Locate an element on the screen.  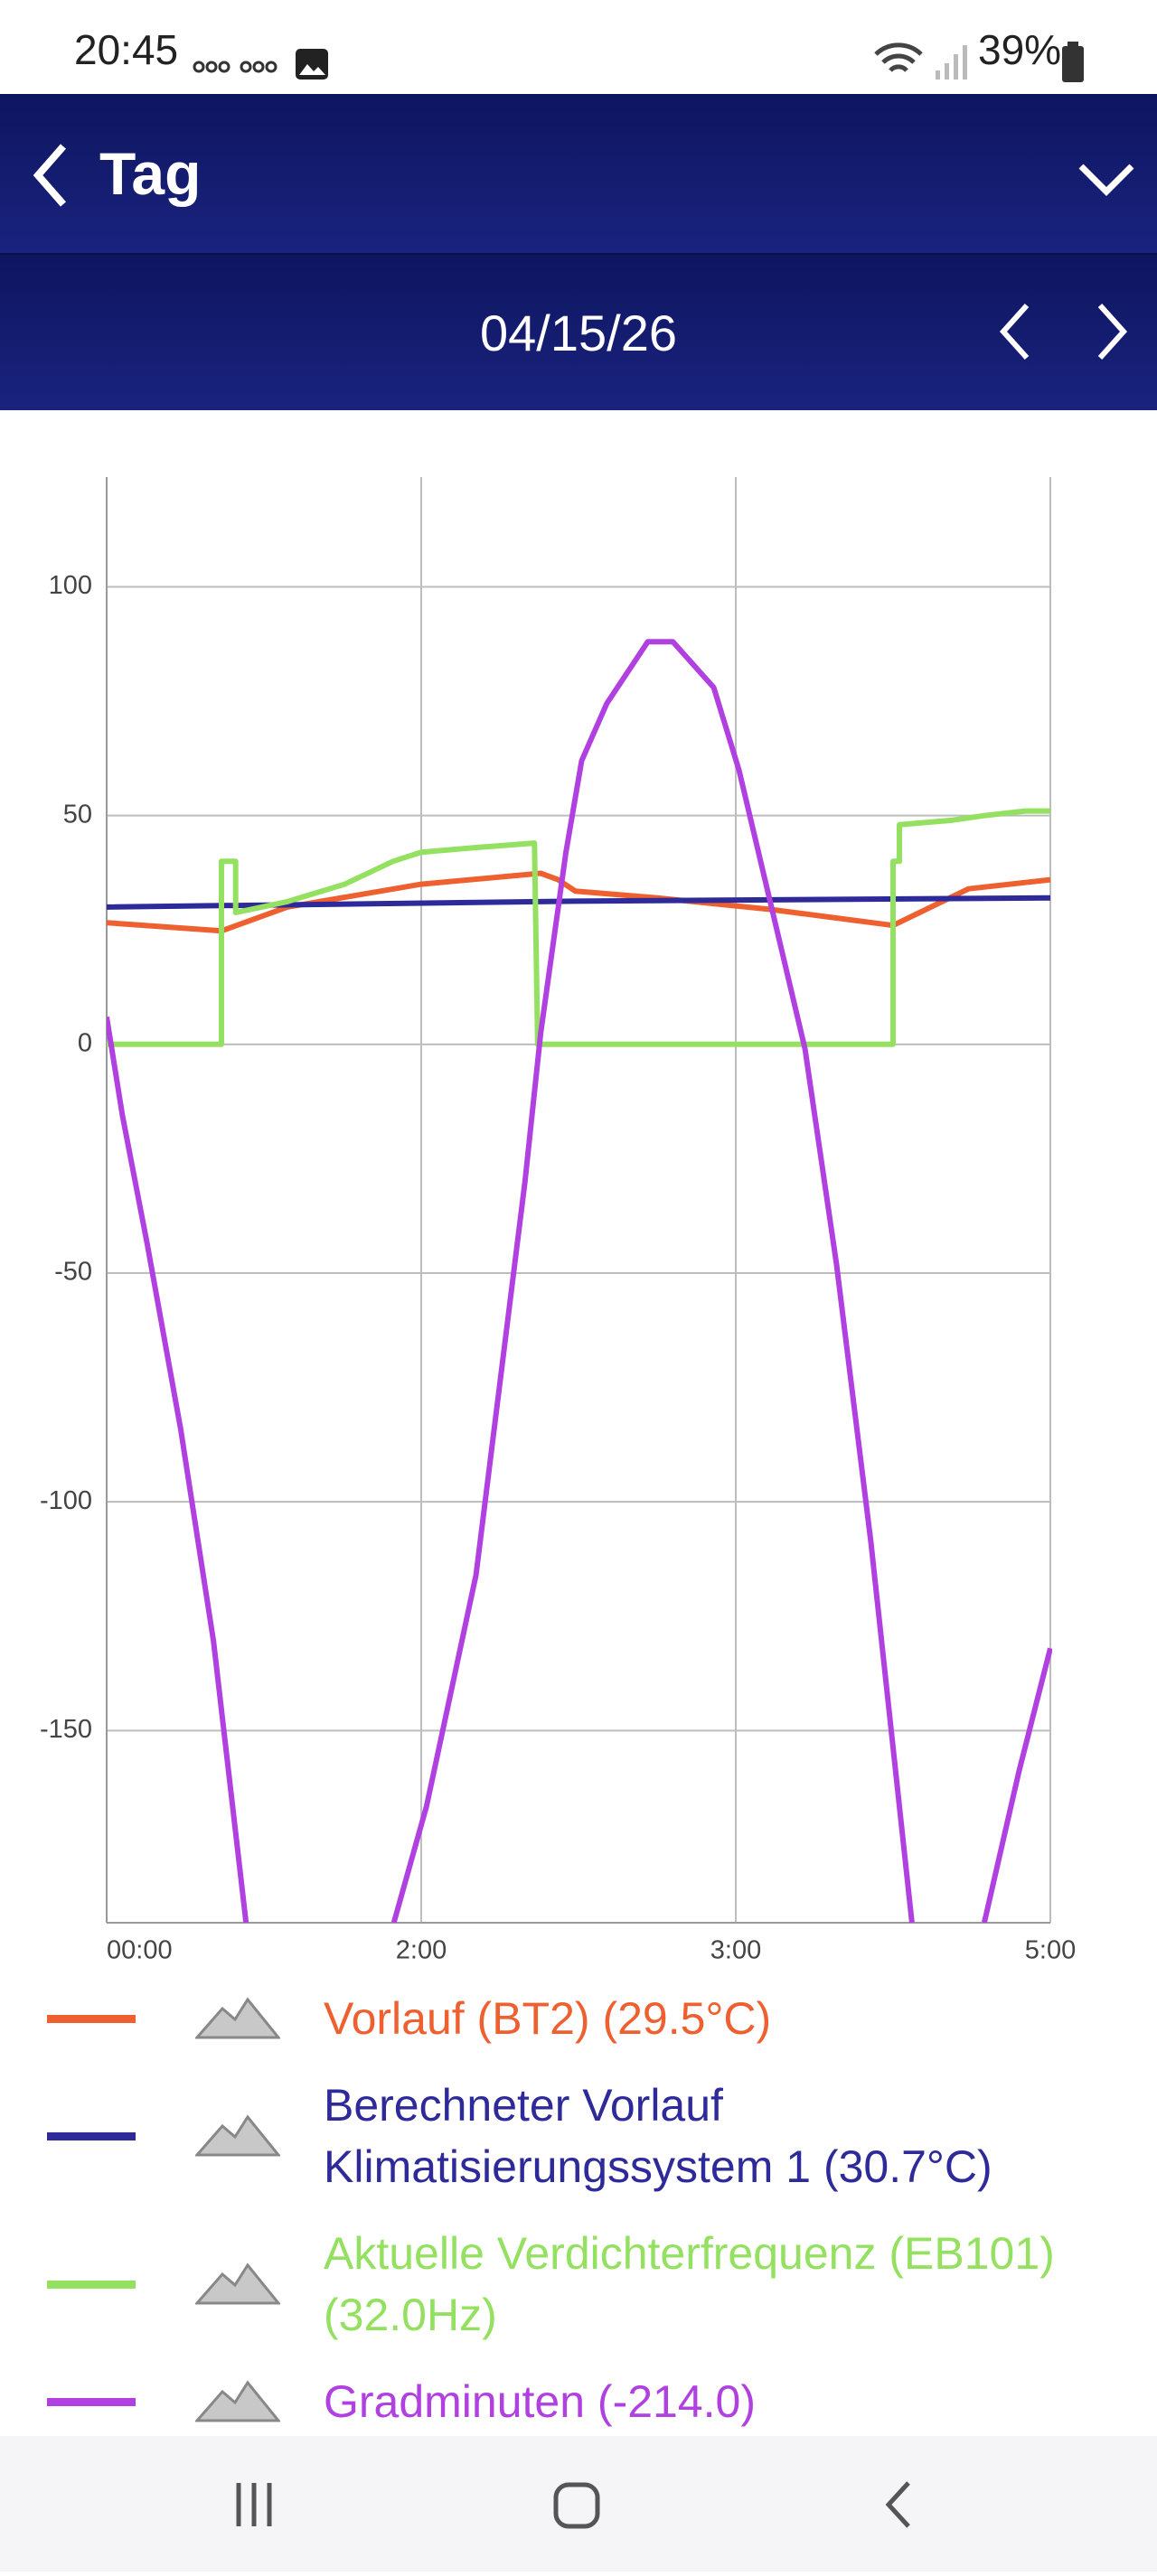
next-day is located at coordinates (1112, 331).